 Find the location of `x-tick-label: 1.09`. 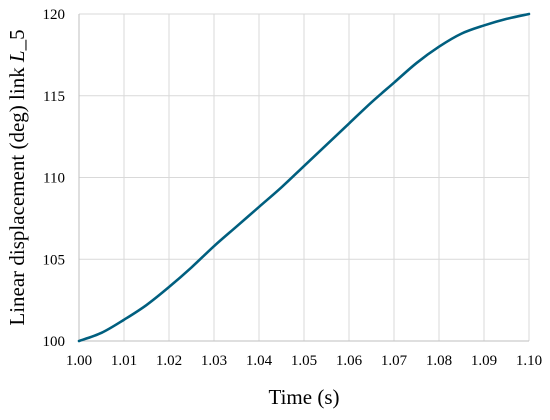

x-tick-label: 1.09 is located at coordinates (484, 361).